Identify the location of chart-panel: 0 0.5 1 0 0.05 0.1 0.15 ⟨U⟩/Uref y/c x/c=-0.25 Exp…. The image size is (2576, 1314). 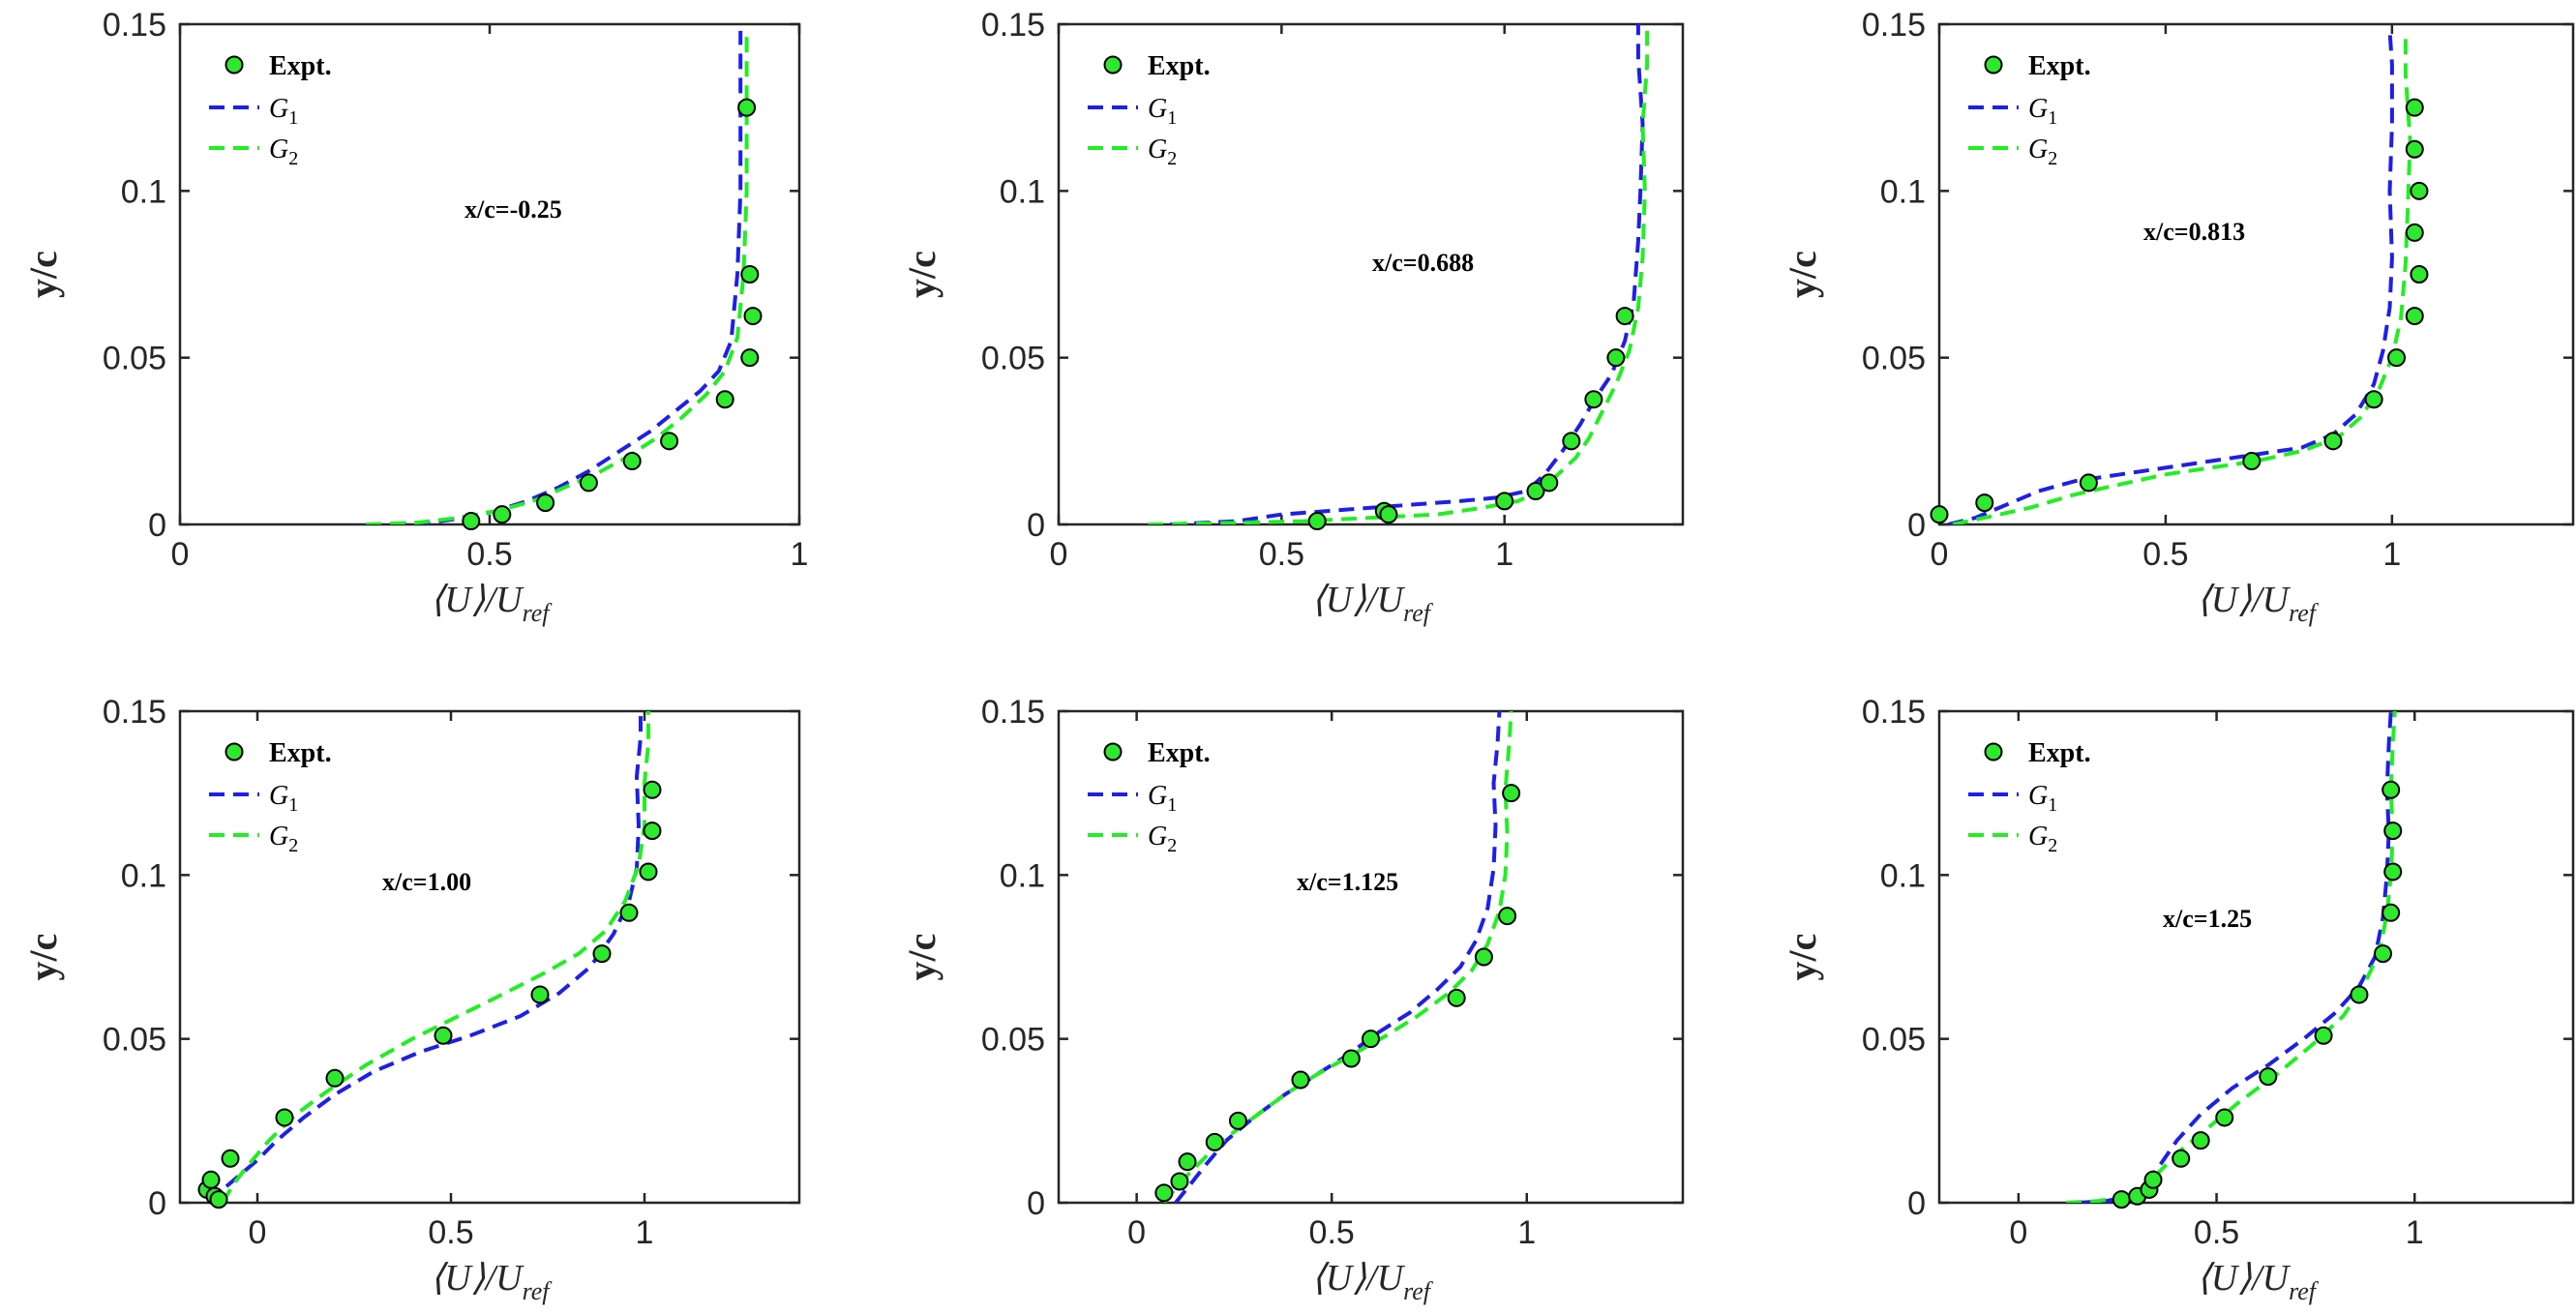
(414, 317).